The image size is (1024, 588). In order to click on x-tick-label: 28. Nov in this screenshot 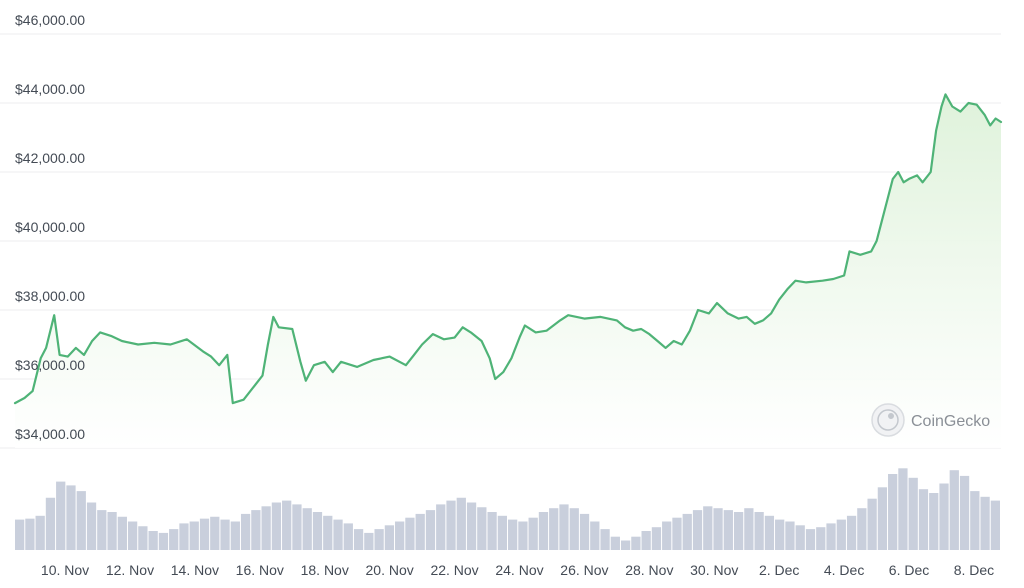, I will do `click(649, 570)`.